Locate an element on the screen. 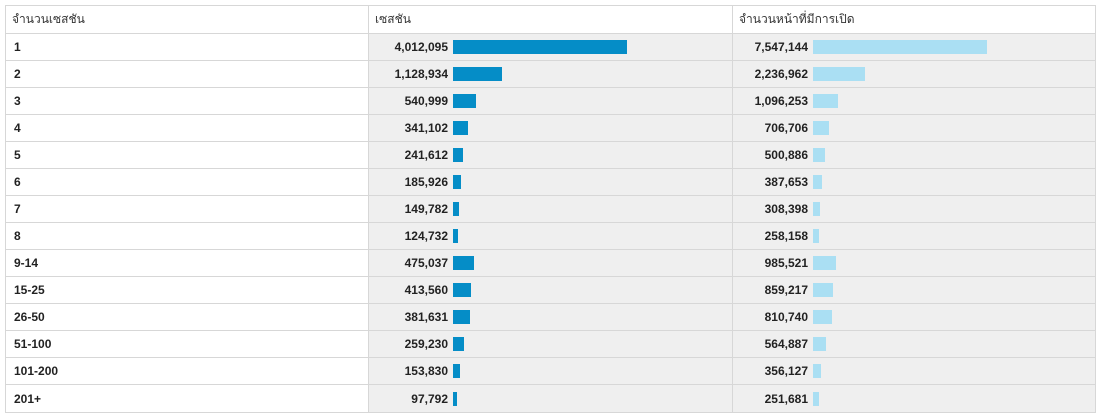 The height and width of the screenshot is (416, 1102). sessions-value: 149,782 is located at coordinates (426, 209).